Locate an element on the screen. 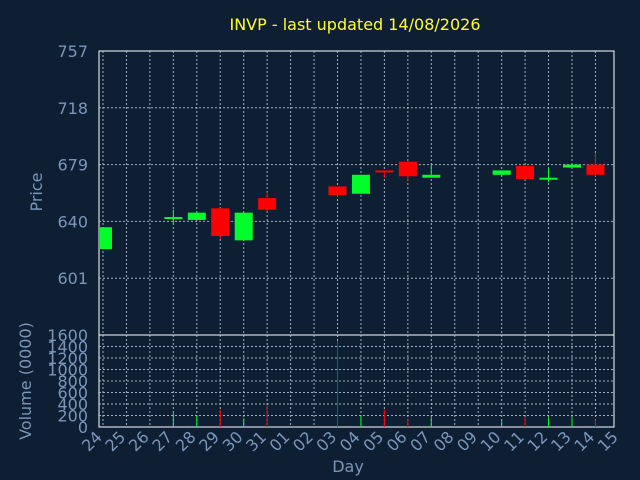 The width and height of the screenshot is (640, 480). price-axis-ticks: 757 718 679 640 601 is located at coordinates (72, 165).